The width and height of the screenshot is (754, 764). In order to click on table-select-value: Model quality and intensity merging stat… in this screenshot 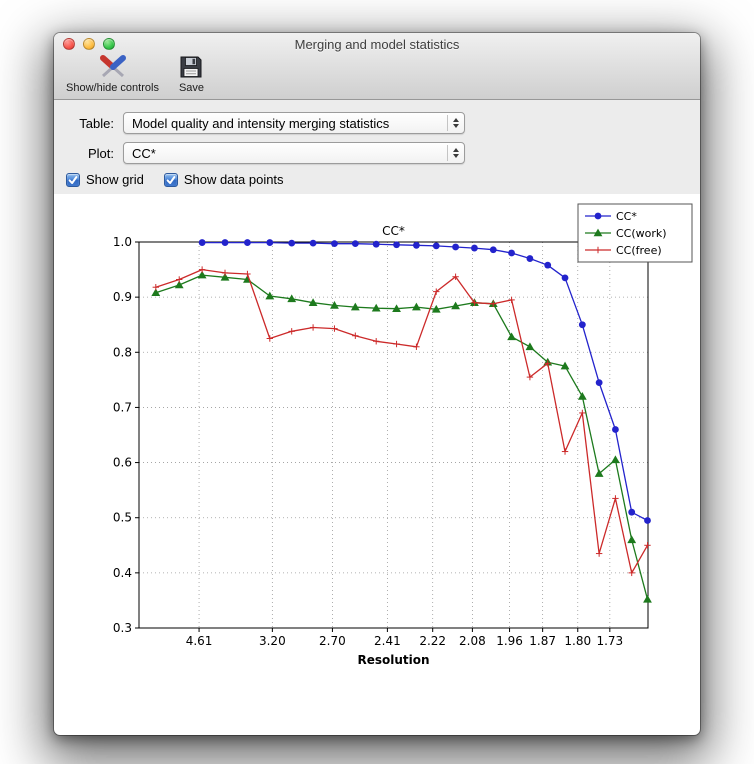, I will do `click(261, 123)`.